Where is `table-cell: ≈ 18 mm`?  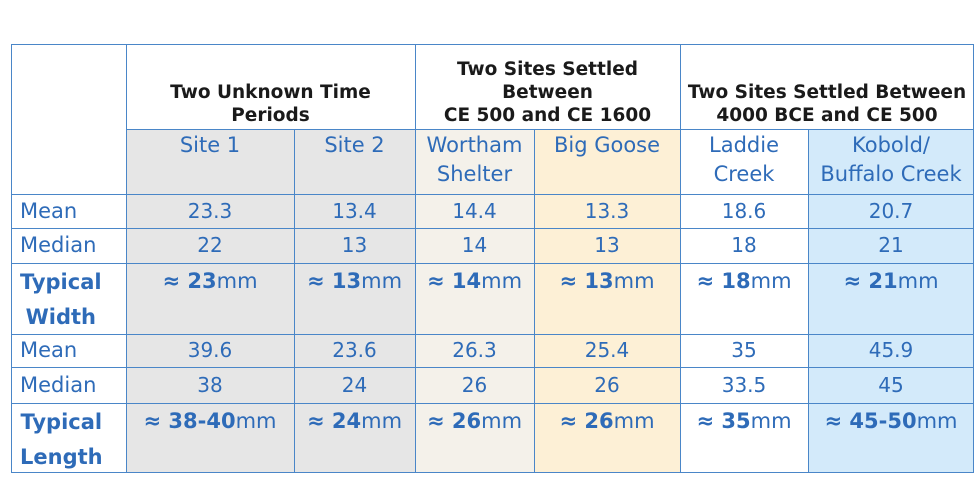
table-cell: ≈ 18 mm is located at coordinates (744, 298).